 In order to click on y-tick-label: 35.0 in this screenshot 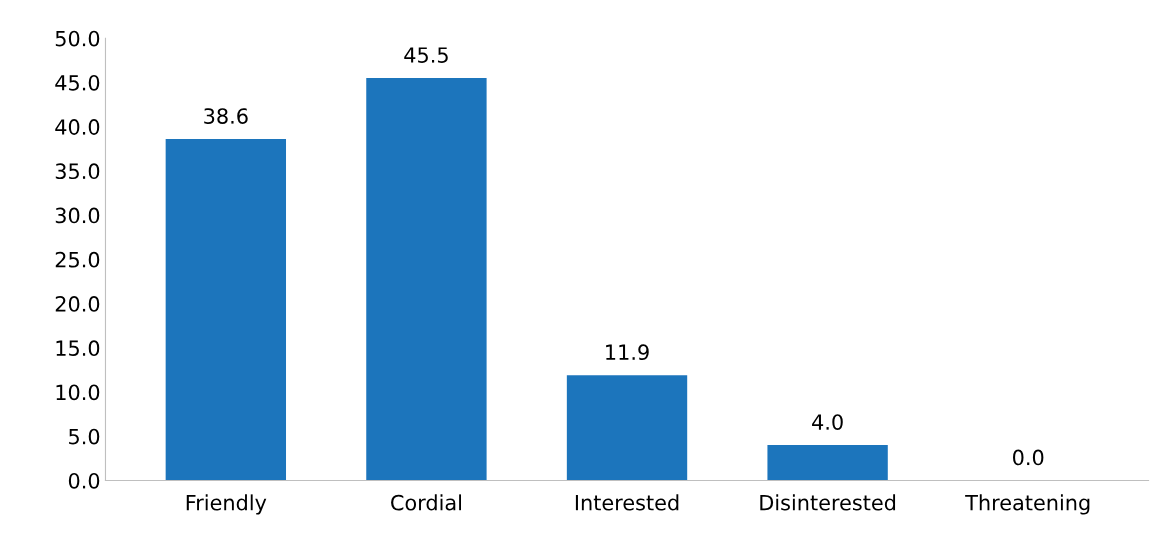, I will do `click(77, 171)`.